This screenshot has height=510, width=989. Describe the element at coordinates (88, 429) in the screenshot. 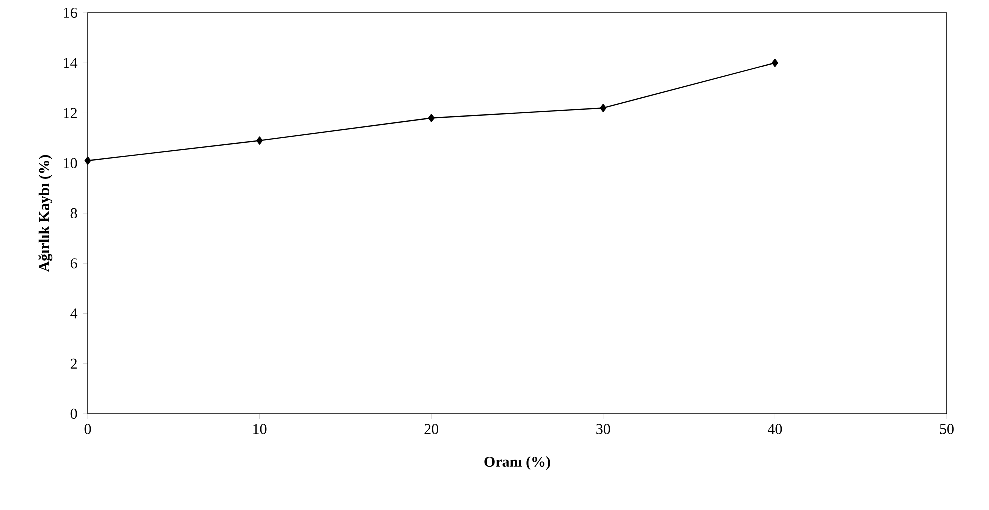

I see `x-tick-label: 0` at that location.